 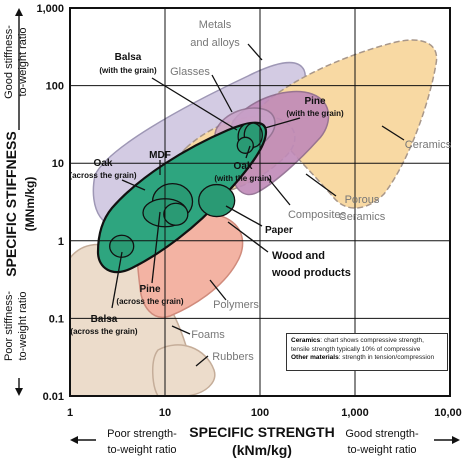 I want to click on region-rubbers, so click(x=184, y=370).